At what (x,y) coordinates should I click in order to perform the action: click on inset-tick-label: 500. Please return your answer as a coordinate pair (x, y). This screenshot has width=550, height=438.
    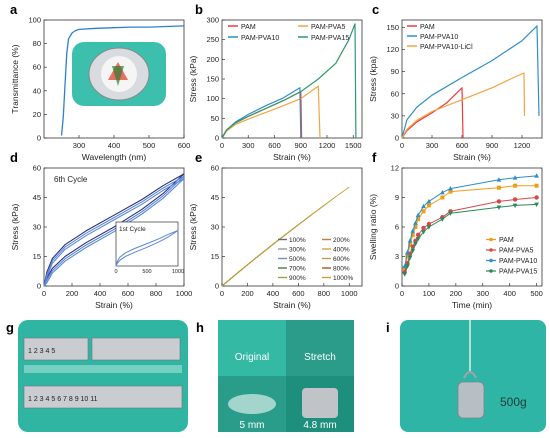
    Looking at the image, I should click on (146, 272).